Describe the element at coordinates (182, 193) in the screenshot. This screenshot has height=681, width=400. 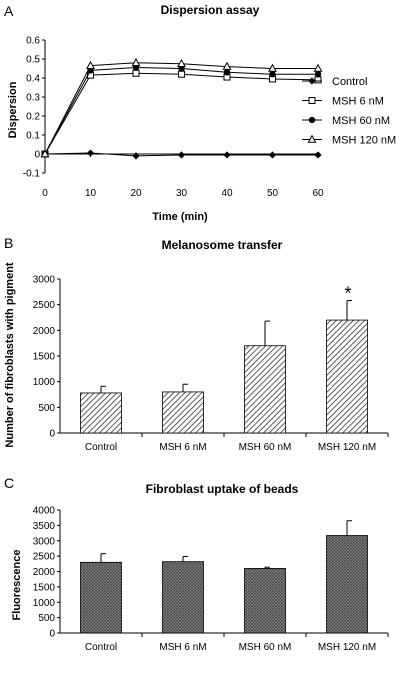
I see `panel-a-x-tick-label: 30` at that location.